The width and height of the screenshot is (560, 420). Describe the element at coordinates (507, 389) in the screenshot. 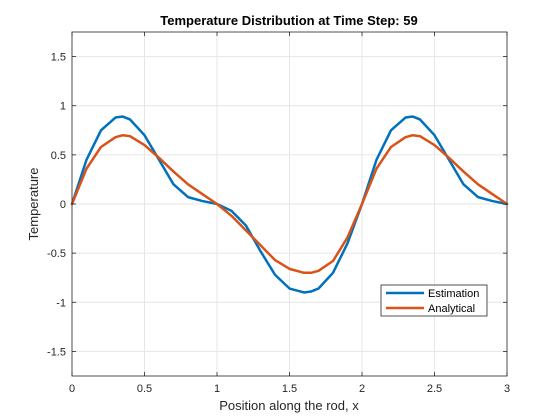

I see `x-tick-label: 3` at that location.